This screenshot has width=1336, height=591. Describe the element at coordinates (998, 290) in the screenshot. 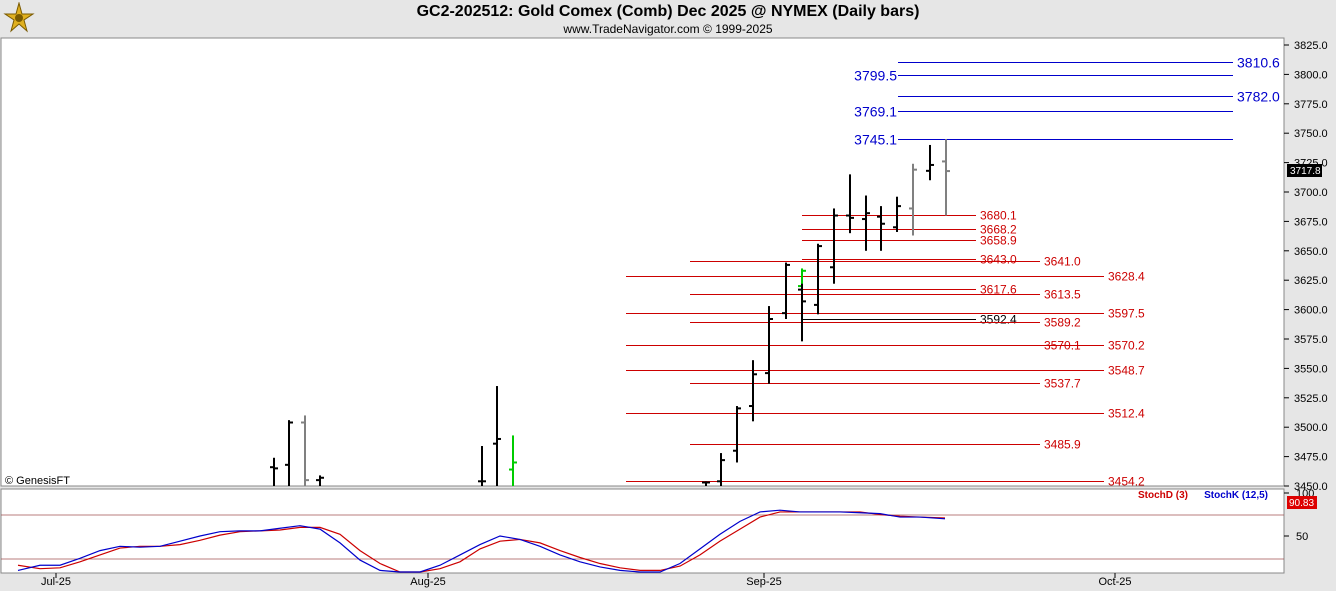

I see `level-label: 3617.6` at that location.